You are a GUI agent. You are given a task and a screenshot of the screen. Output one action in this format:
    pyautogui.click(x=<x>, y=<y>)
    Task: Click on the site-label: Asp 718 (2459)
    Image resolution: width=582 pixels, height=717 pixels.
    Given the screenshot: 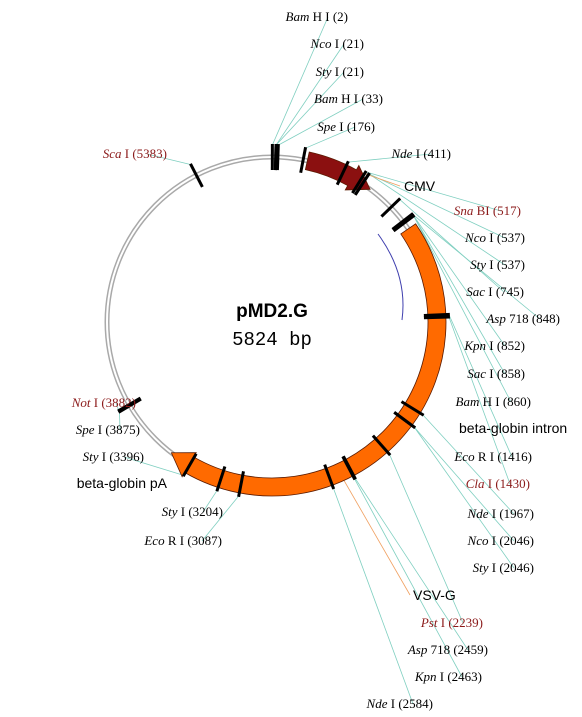 What is the action you would take?
    pyautogui.click(x=447, y=649)
    